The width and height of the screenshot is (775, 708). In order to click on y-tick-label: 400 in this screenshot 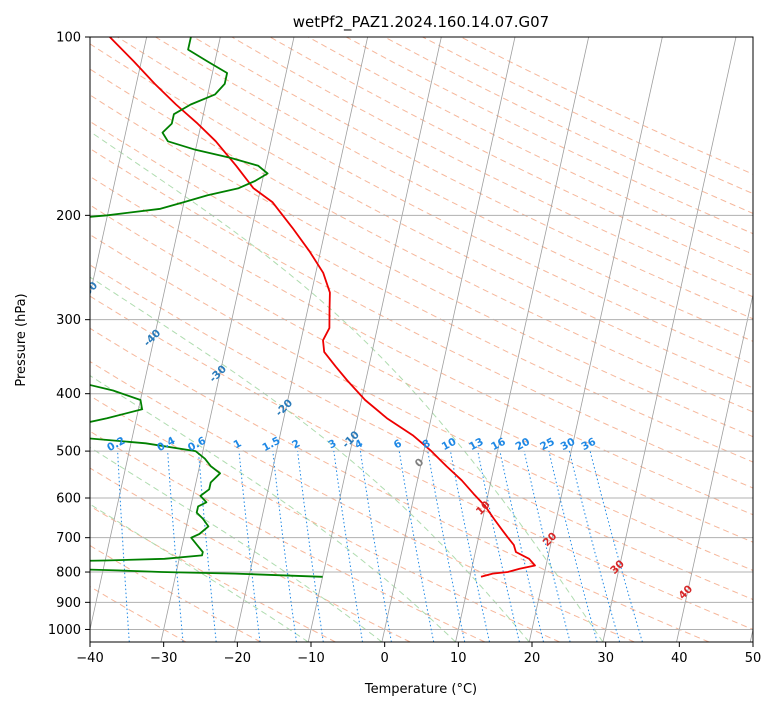, I will do `click(68, 394)`.